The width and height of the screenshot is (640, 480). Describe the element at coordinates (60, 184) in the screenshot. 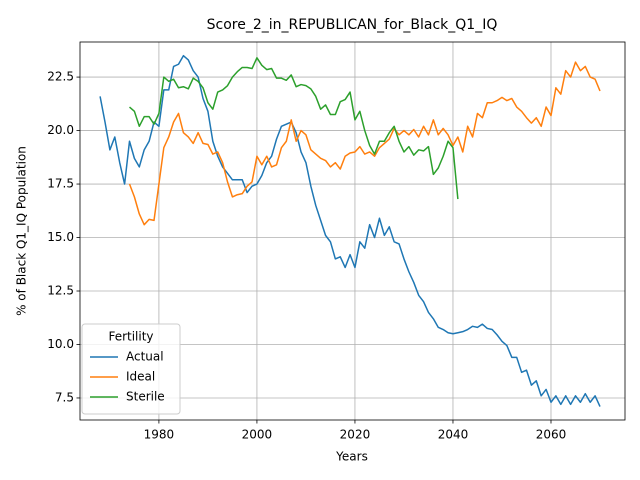

I see `y-tick-label: 17.5` at that location.